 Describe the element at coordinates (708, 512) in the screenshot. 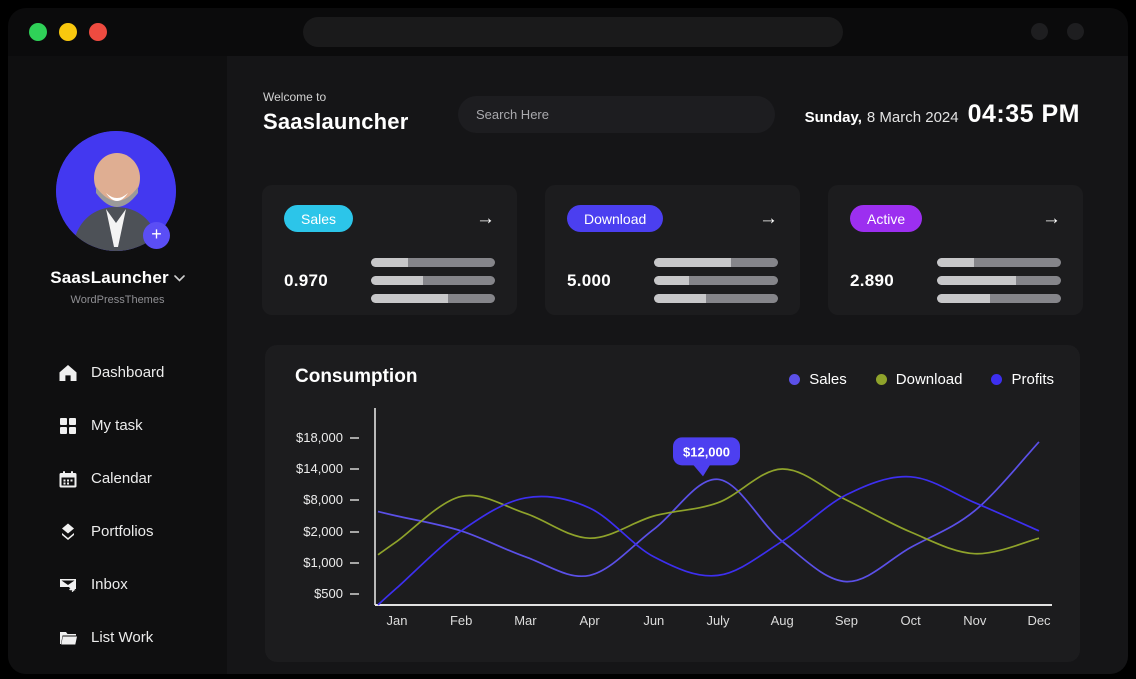

I see `line-series-download` at that location.